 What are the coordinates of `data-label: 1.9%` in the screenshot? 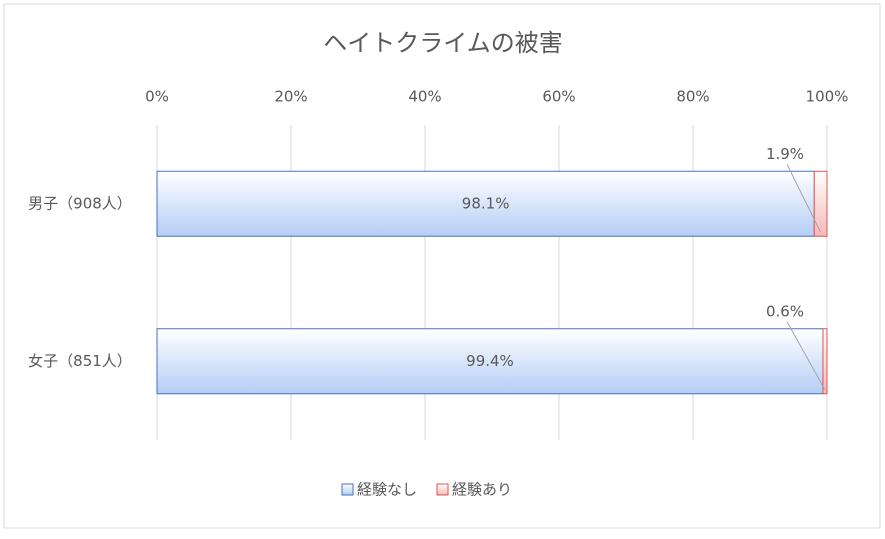 It's located at (785, 154).